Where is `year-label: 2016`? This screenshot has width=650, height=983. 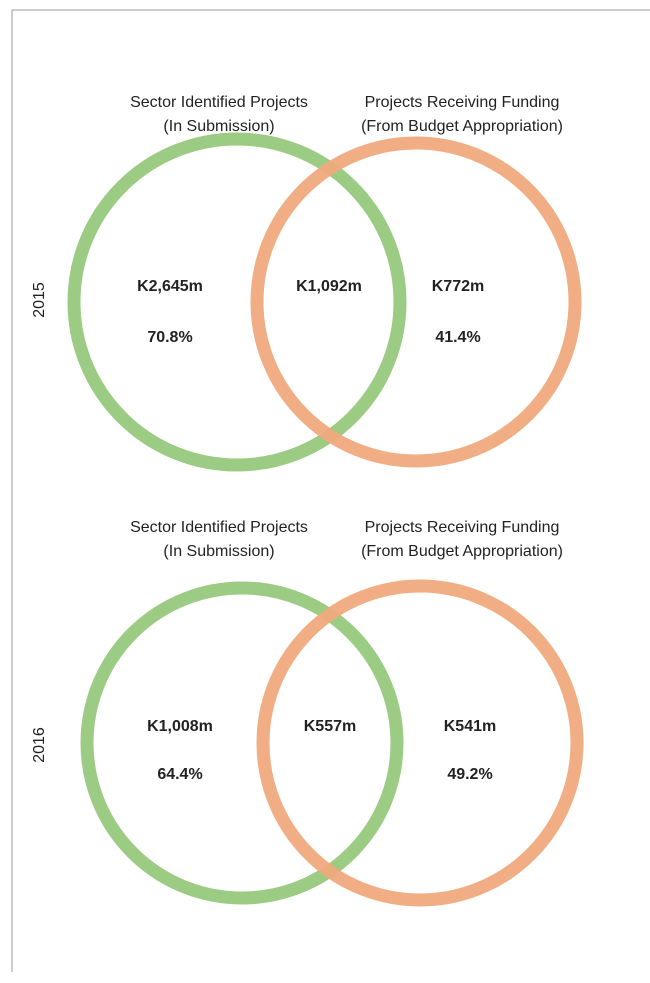
year-label: 2016 is located at coordinates (39, 745).